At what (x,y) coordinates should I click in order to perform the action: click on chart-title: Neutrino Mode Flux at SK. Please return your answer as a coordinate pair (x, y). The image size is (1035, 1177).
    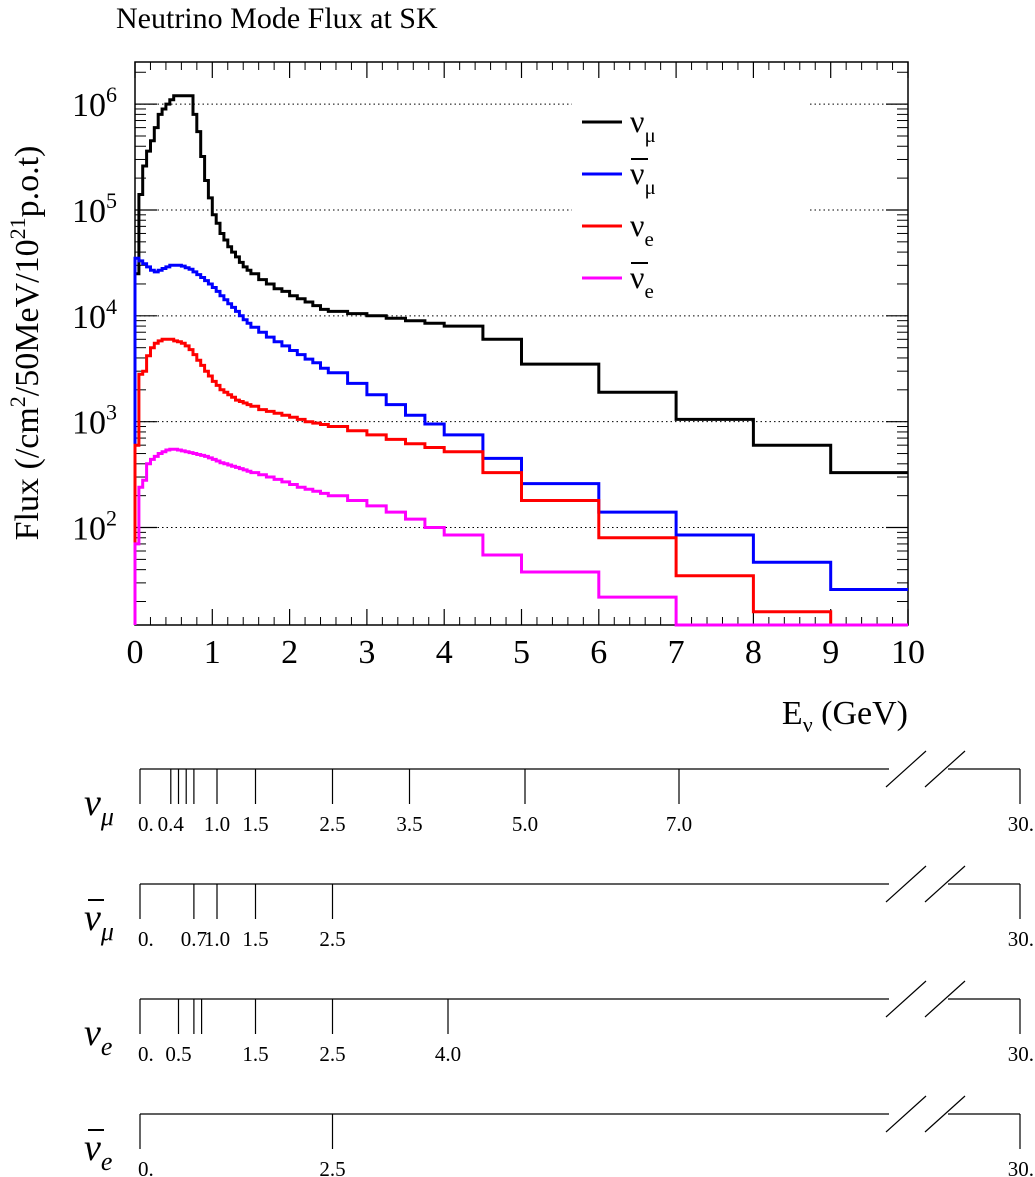
    Looking at the image, I should click on (277, 18).